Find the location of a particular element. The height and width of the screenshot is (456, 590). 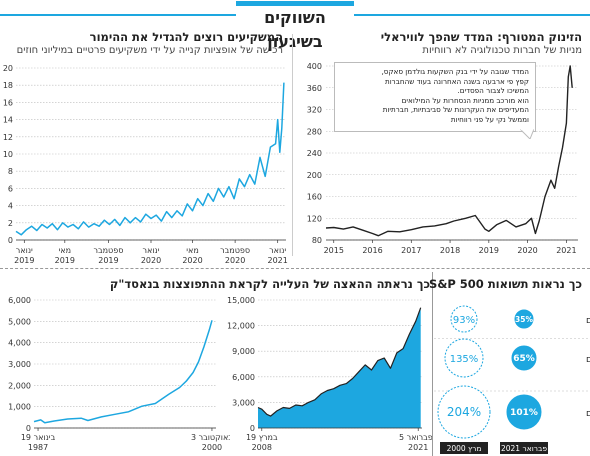

row-label: 4 שנים is located at coordinates (588, 360).